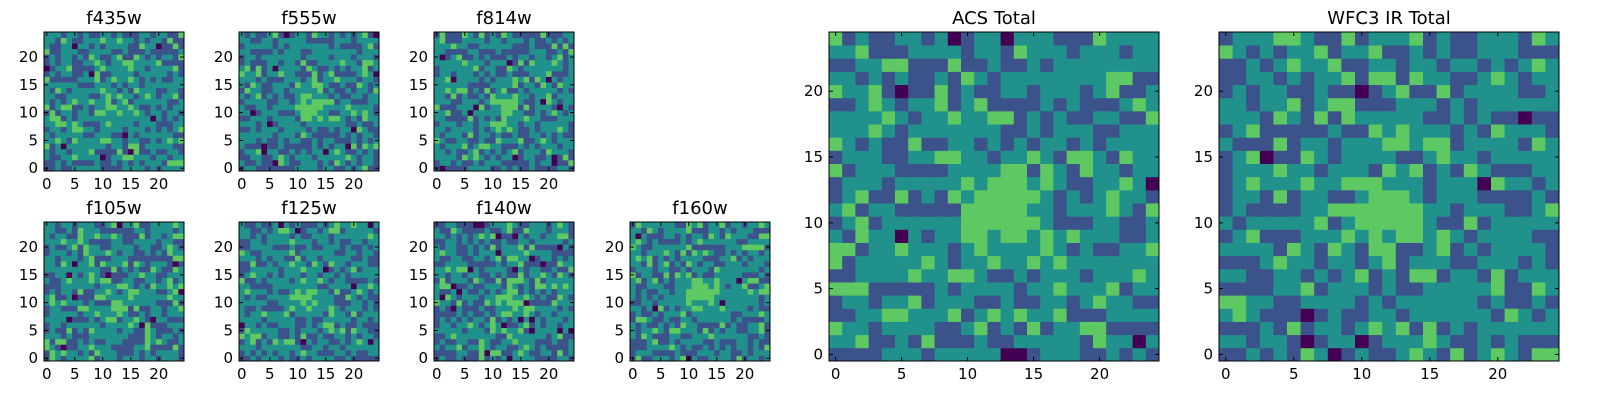 The height and width of the screenshot is (400, 1600). I want to click on x-tick-label: 15, so click(520, 374).